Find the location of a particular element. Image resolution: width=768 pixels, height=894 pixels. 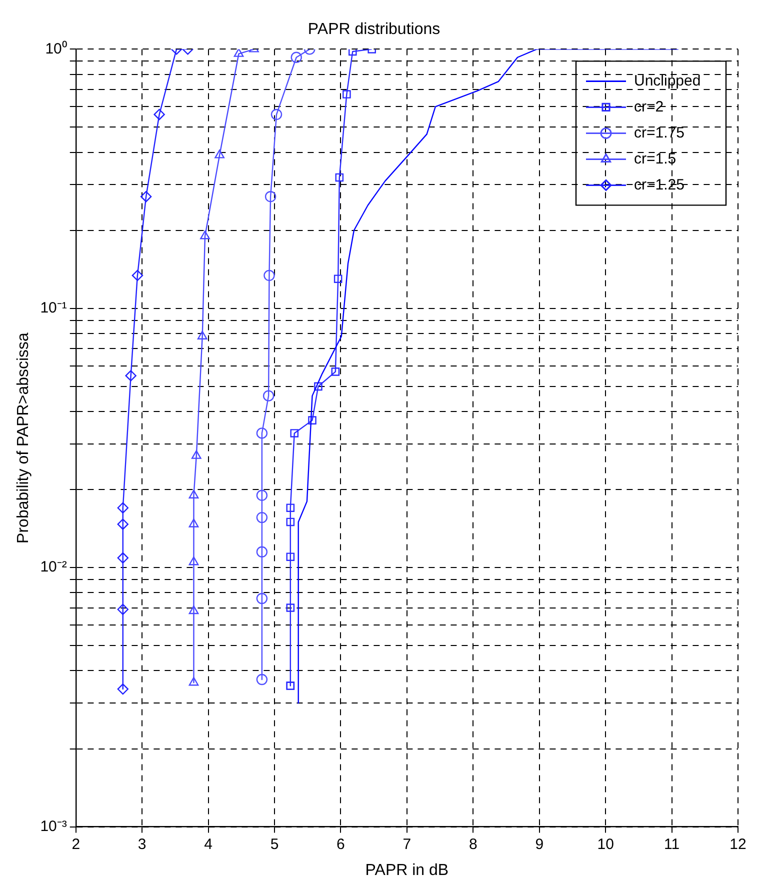

x-tick-label: 6 is located at coordinates (340, 844).